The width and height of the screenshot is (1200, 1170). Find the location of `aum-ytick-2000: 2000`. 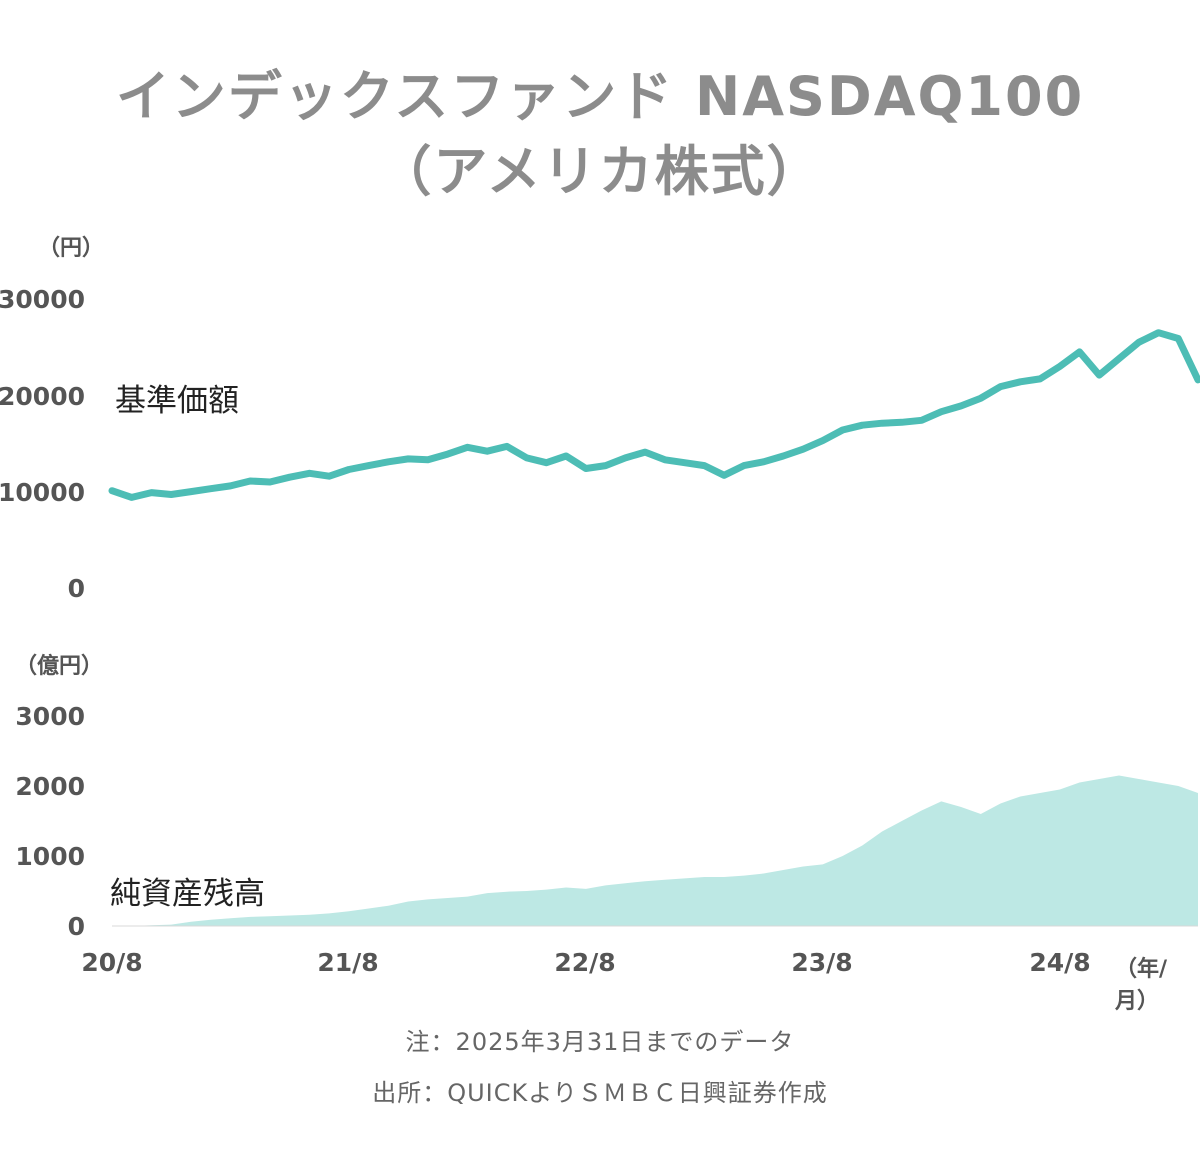

aum-ytick-2000: 2000 is located at coordinates (50, 786).